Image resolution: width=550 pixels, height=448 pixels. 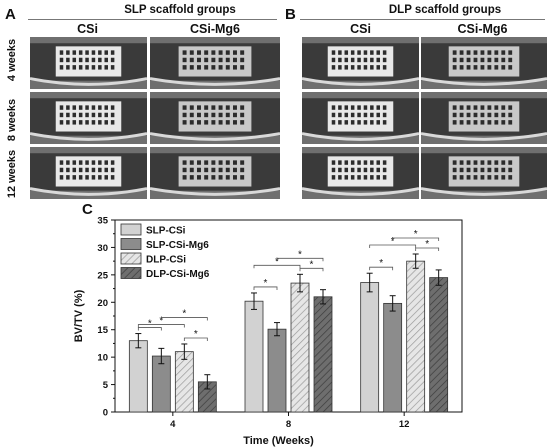 What do you see at coordinates (102, 358) in the screenshot?
I see `y-tick-label: 10` at bounding box center [102, 358].